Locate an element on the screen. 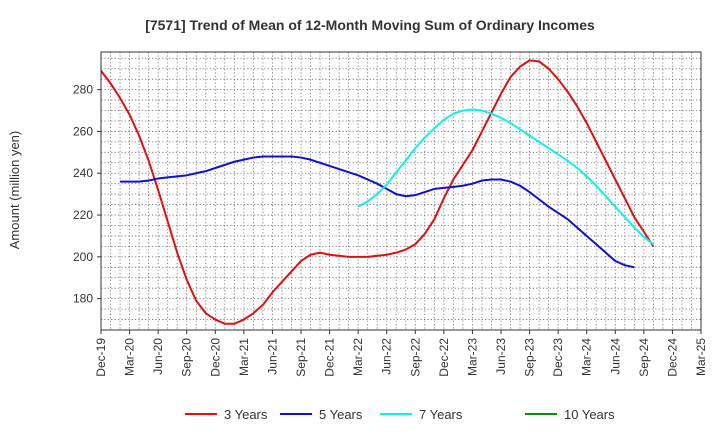 Image resolution: width=720 pixels, height=440 pixels. y-tick-label: 260 is located at coordinates (83, 131).